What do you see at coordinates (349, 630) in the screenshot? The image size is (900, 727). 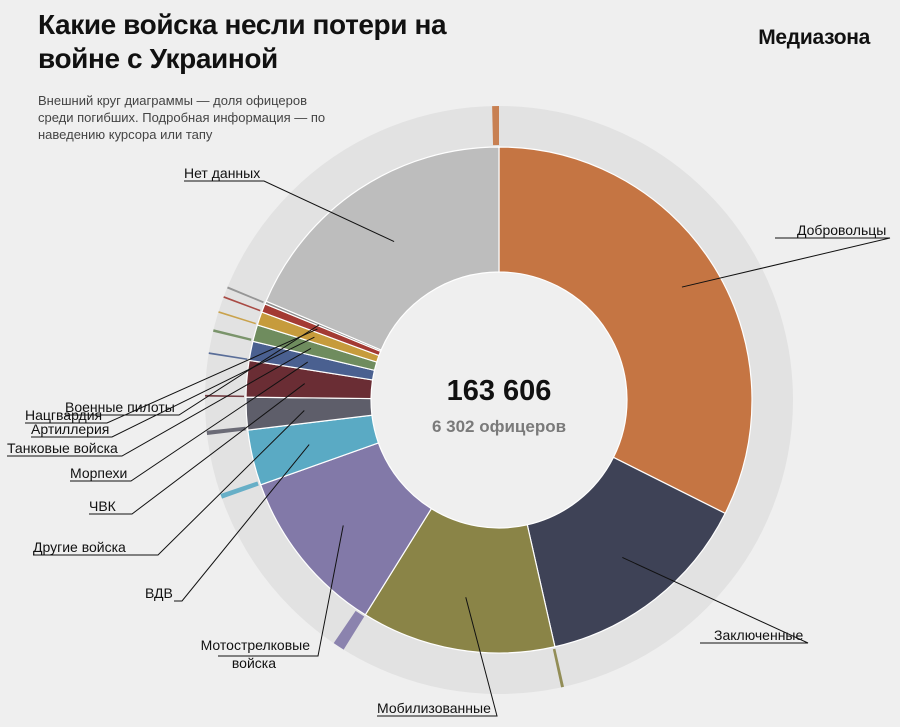 I see `officer-arc-motorized` at bounding box center [349, 630].